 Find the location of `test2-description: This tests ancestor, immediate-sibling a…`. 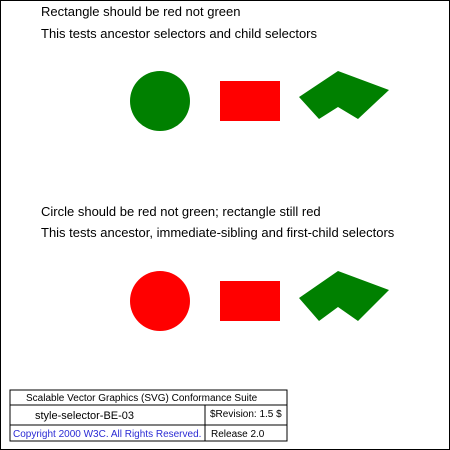

test2-description: This tests ancestor, immediate-sibling a… is located at coordinates (218, 232).